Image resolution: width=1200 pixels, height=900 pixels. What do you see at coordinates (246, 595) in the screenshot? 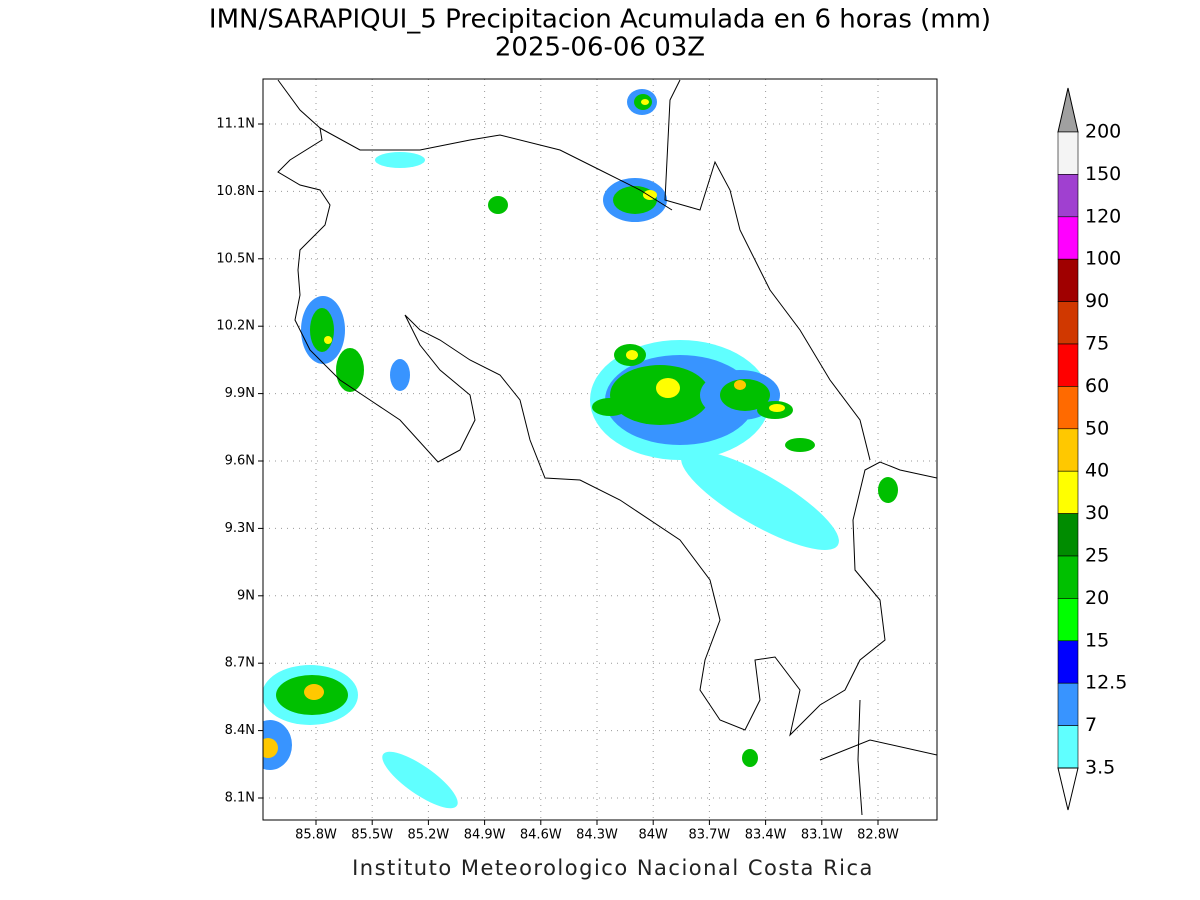
I see `lat-tick-label: 9N` at bounding box center [246, 595].